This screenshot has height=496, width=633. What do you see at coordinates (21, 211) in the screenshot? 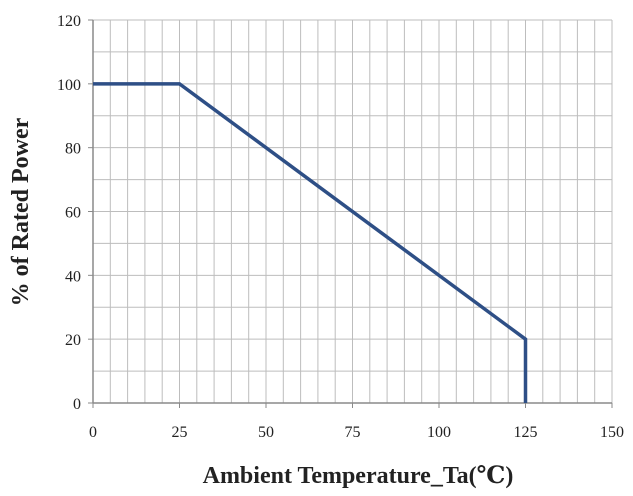
I see `y-axis-title: % of Rated Power` at bounding box center [21, 211].